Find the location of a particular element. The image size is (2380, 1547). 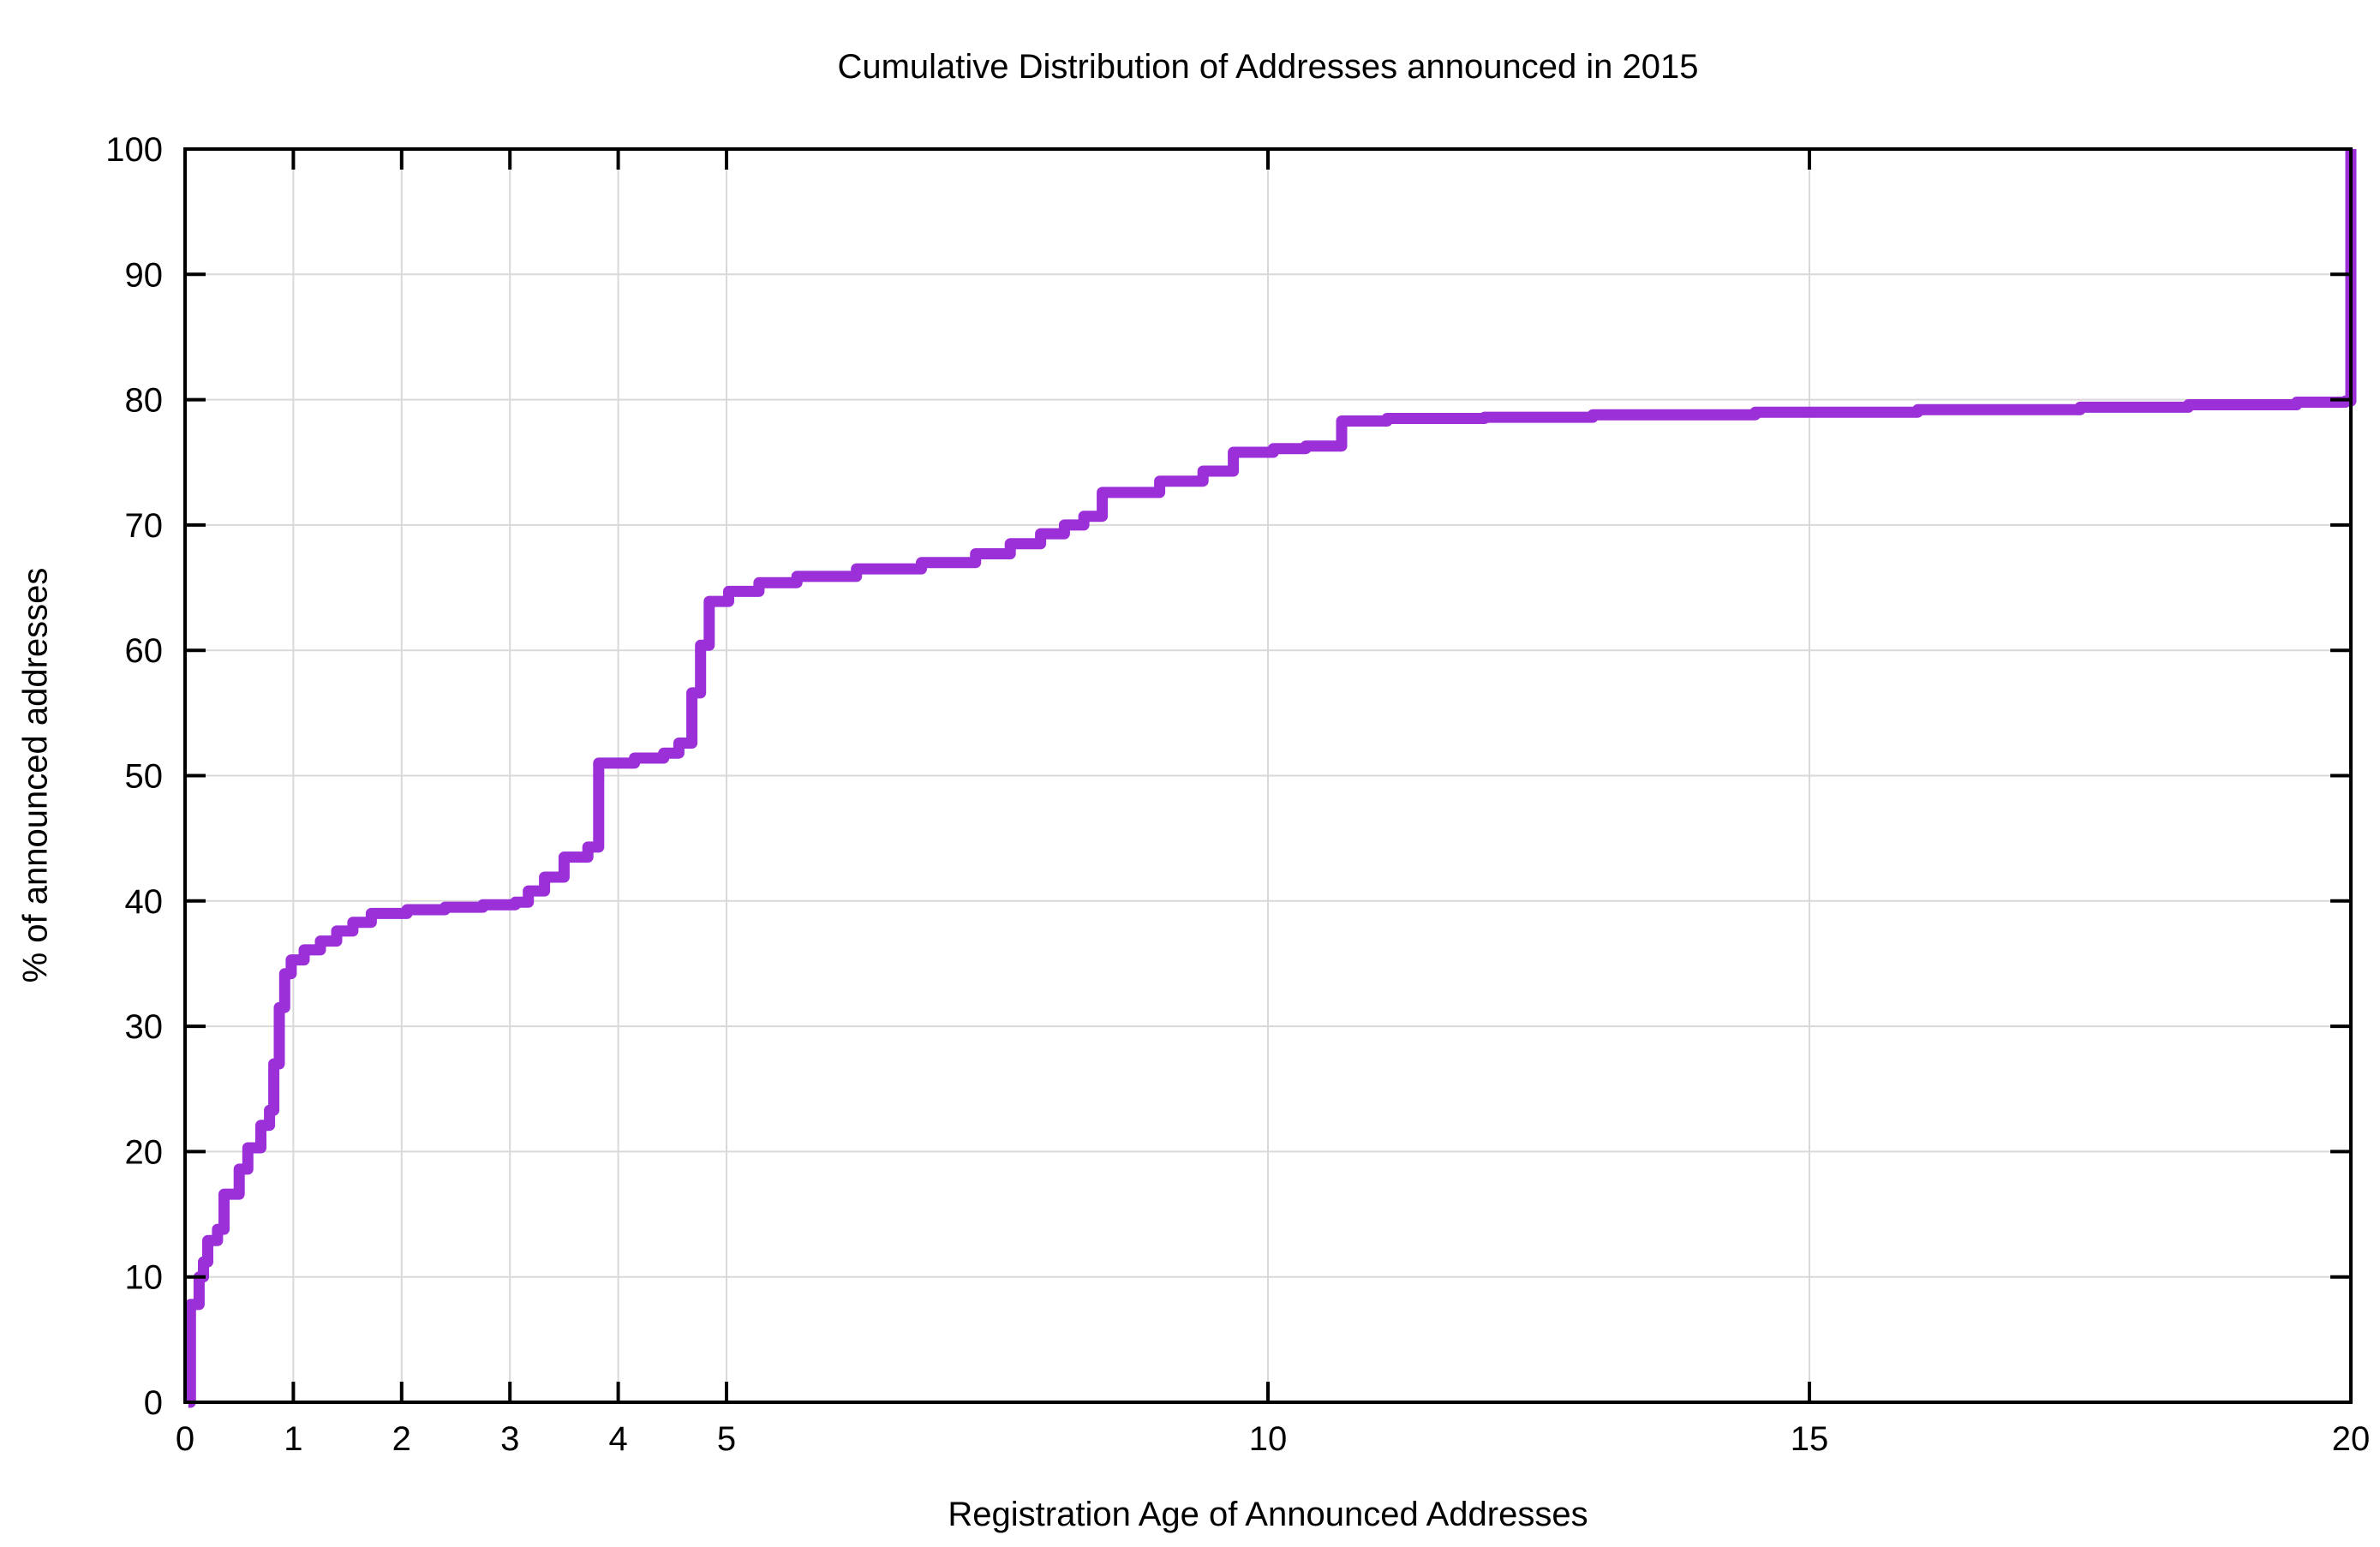

y-tick-label-50: 50 is located at coordinates (144, 777).